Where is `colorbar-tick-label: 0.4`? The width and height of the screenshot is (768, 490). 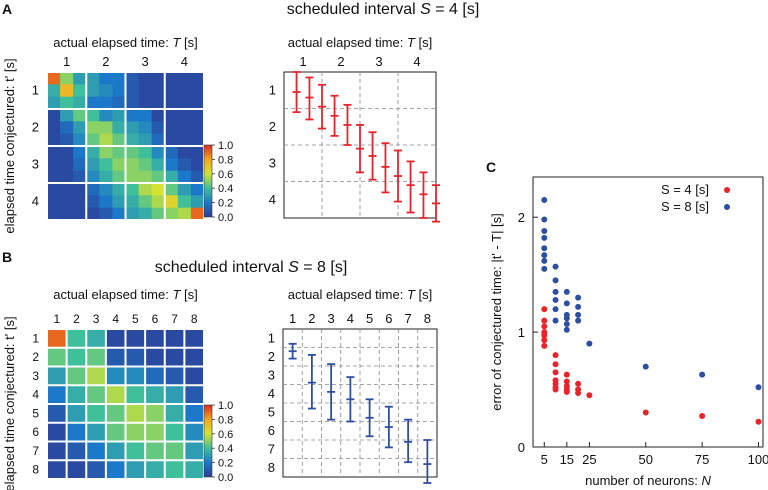
colorbar-tick-label: 0.4 is located at coordinates (225, 449).